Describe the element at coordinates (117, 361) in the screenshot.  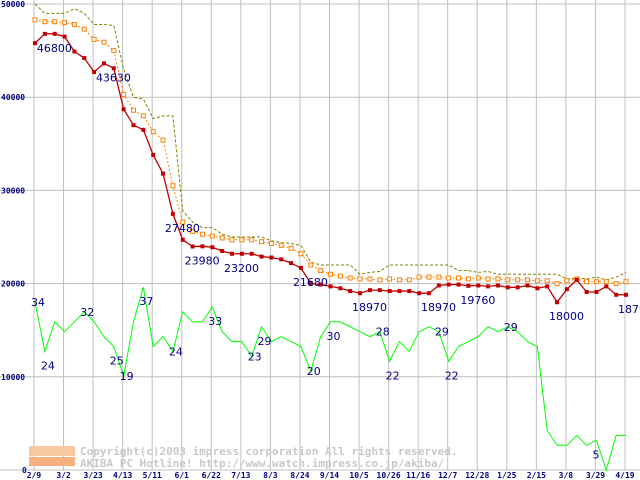
I see `shop-count-label: 25` at that location.